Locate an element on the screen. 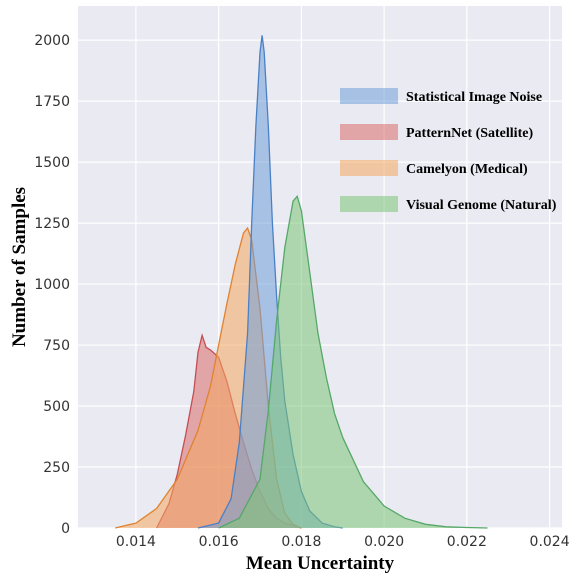  y-tick-label: 1250 is located at coordinates (52, 224).